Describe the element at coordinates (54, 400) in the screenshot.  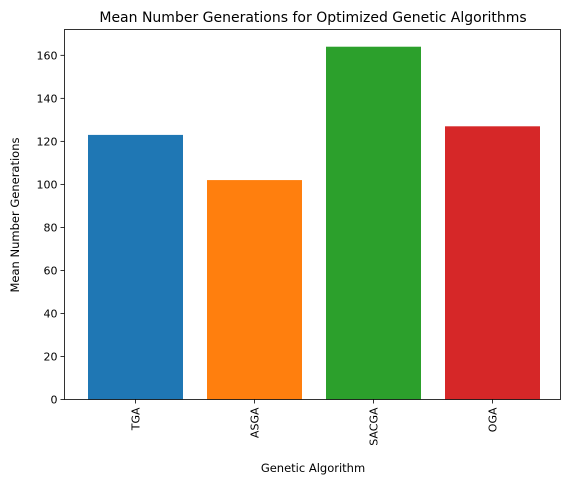
I see `y-tick-label: 0` at that location.